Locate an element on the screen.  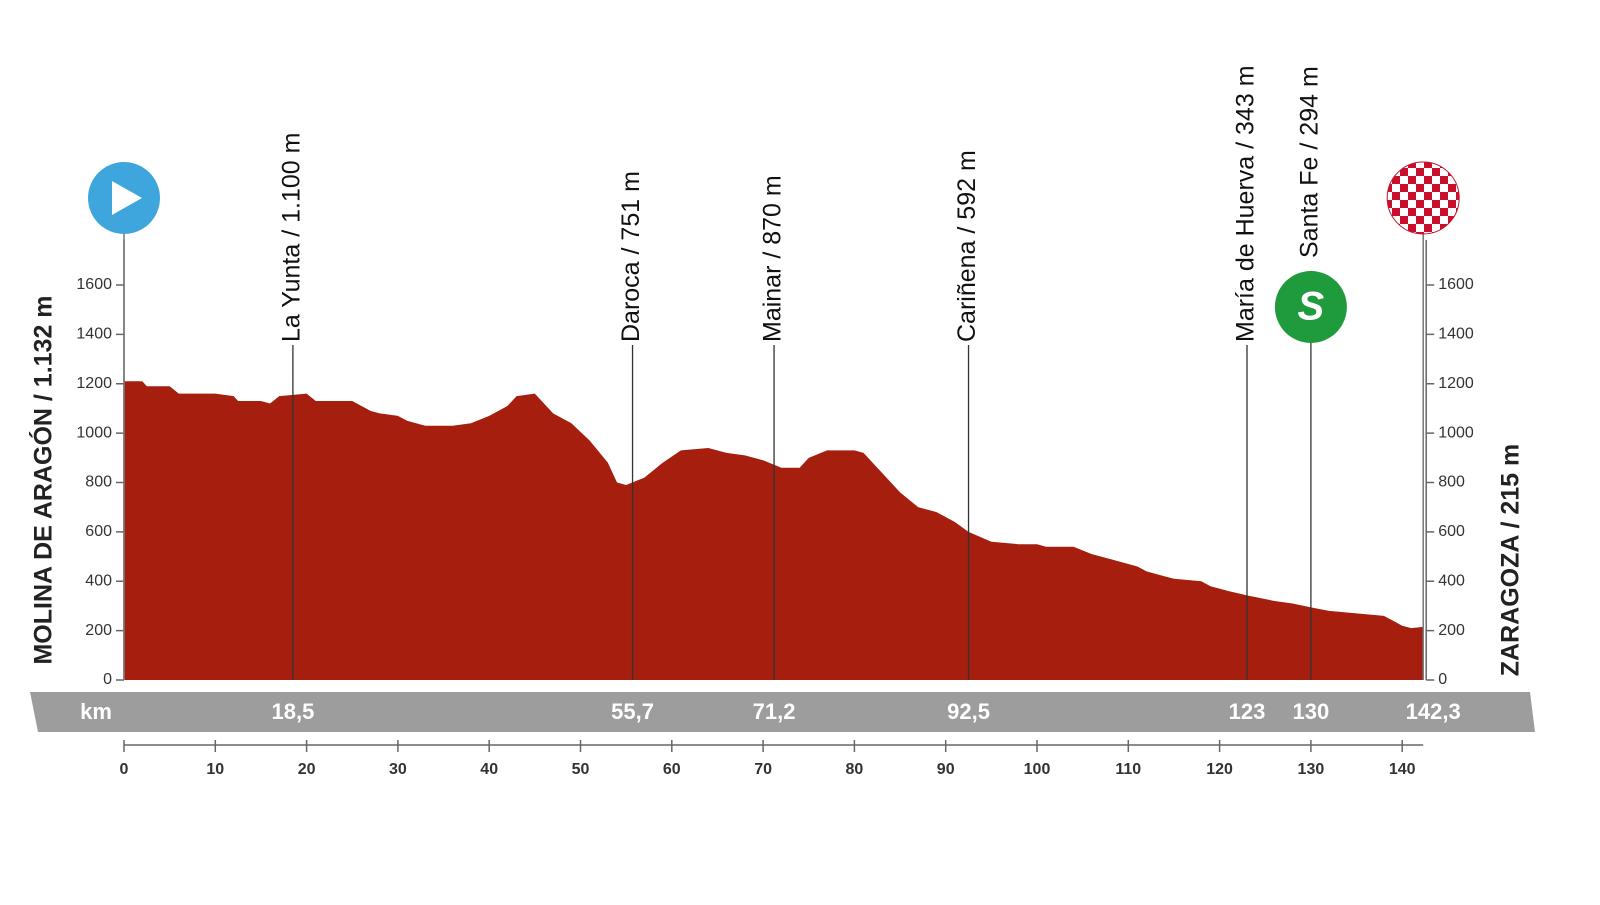
waypoint-km: 130 is located at coordinates (1311, 711).